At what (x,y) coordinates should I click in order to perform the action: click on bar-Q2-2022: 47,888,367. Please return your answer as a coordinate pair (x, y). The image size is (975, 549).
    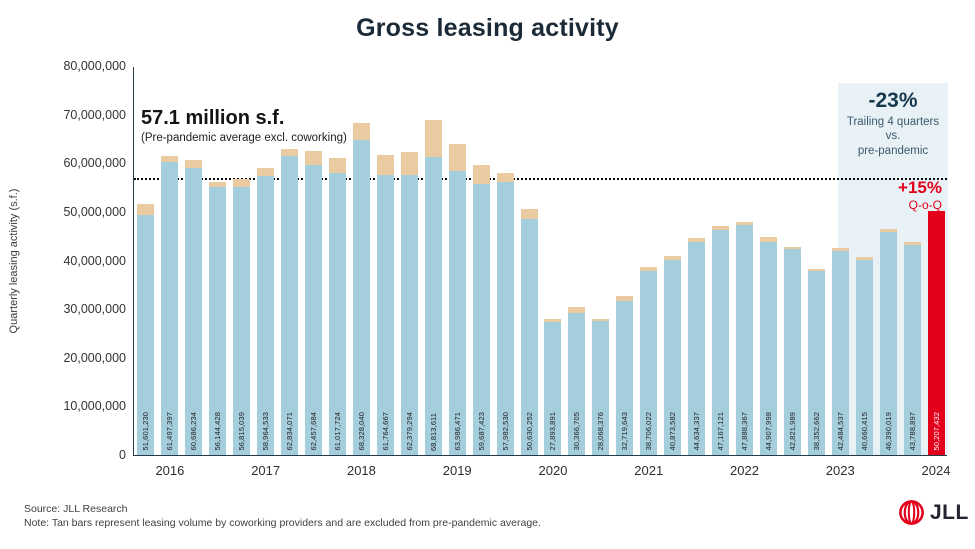
    Looking at the image, I should click on (744, 338).